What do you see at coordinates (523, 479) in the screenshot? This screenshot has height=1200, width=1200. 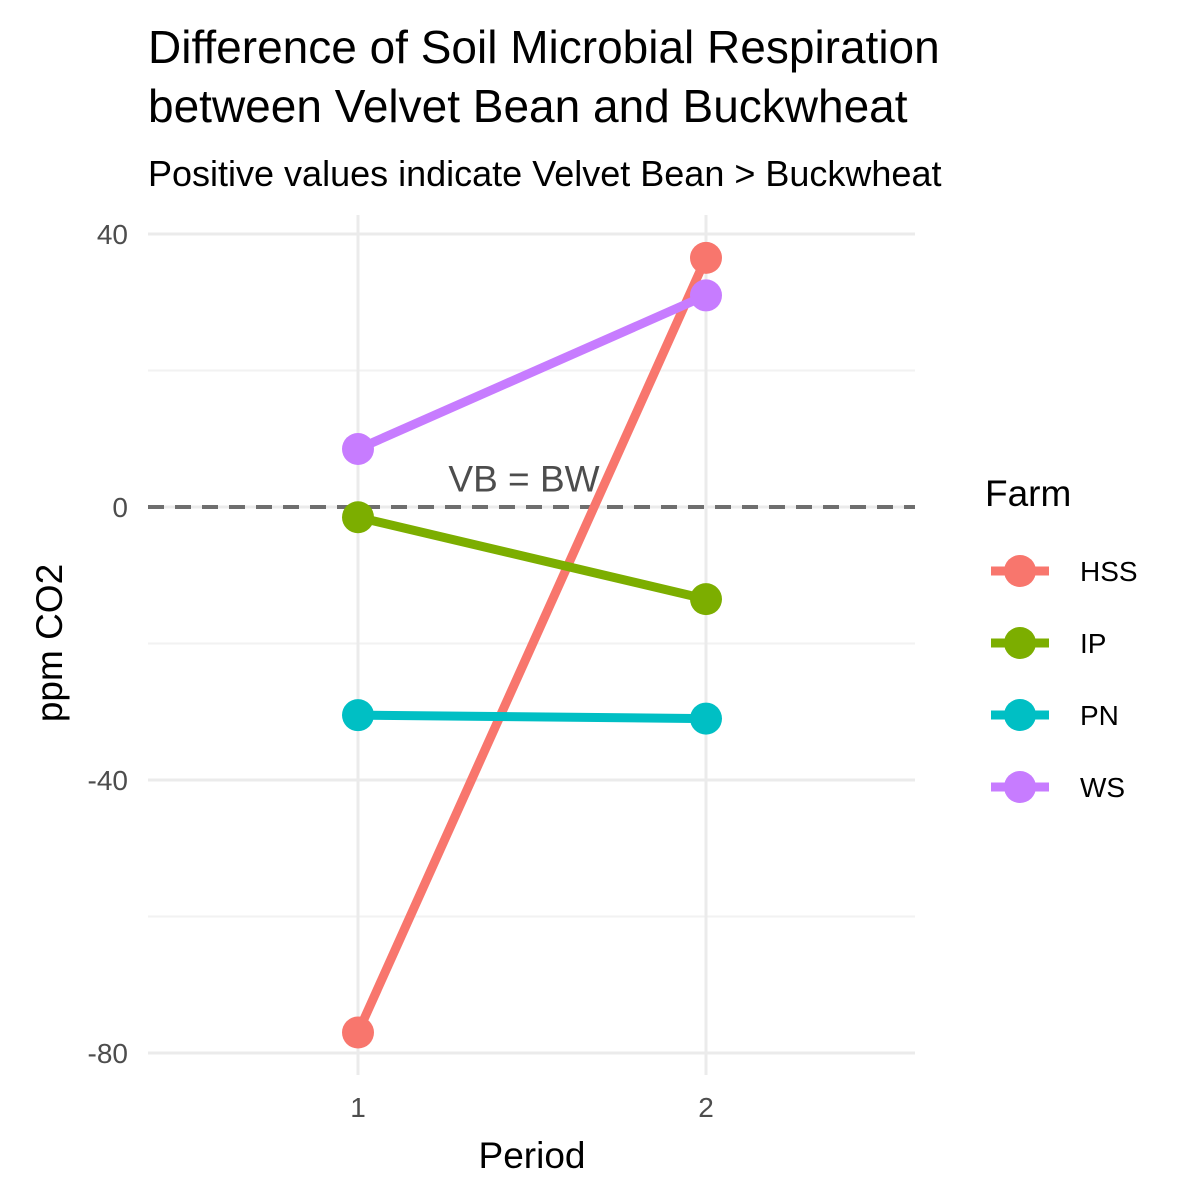 I see `reference-annotation: VB = BW` at bounding box center [523, 479].